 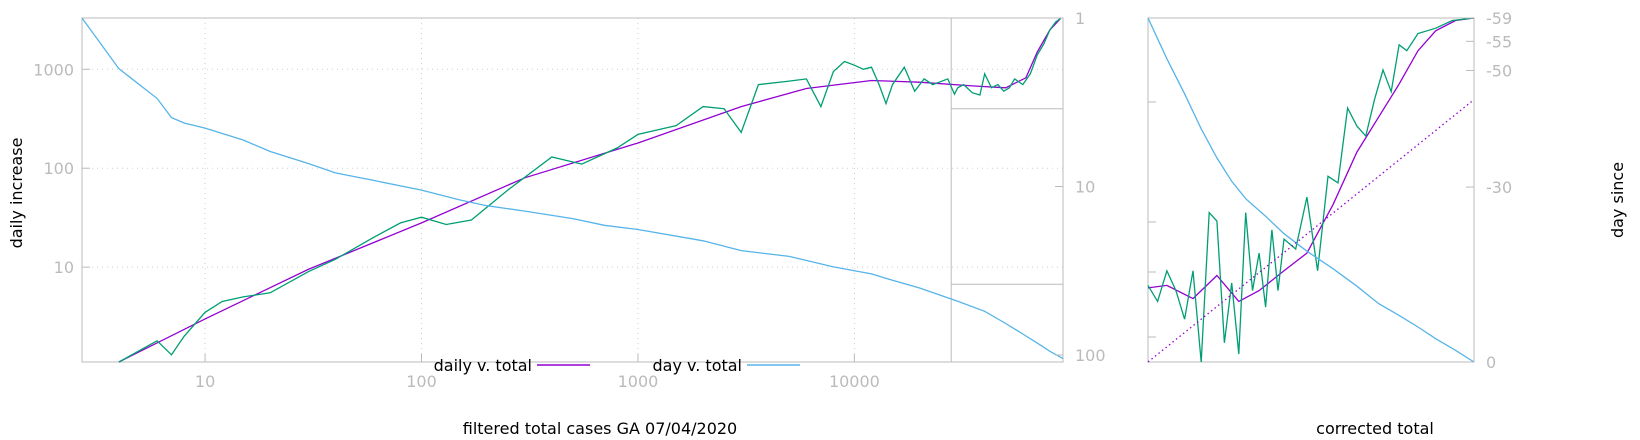 What do you see at coordinates (1499, 41) in the screenshot?
I see `y2-tick-label: -55` at bounding box center [1499, 41].